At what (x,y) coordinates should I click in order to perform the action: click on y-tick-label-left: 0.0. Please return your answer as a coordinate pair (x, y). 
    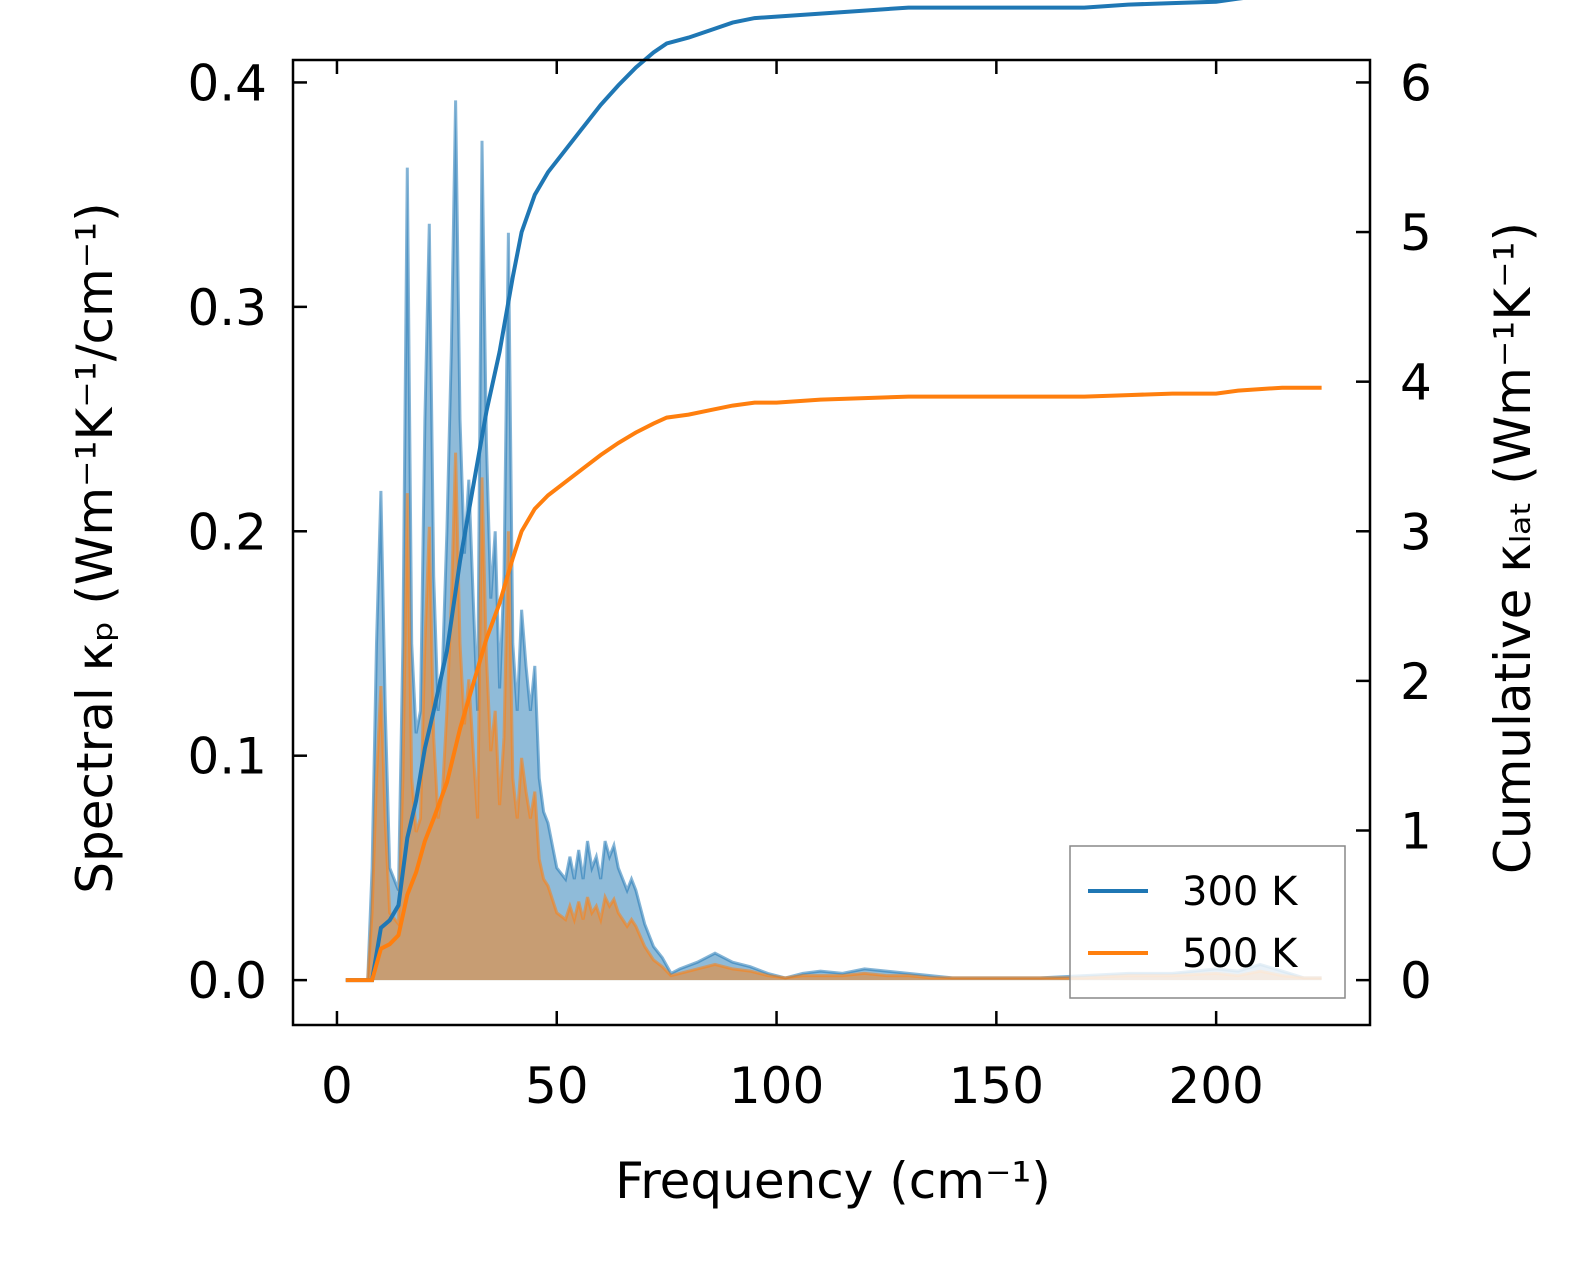
    Looking at the image, I should click on (227, 981).